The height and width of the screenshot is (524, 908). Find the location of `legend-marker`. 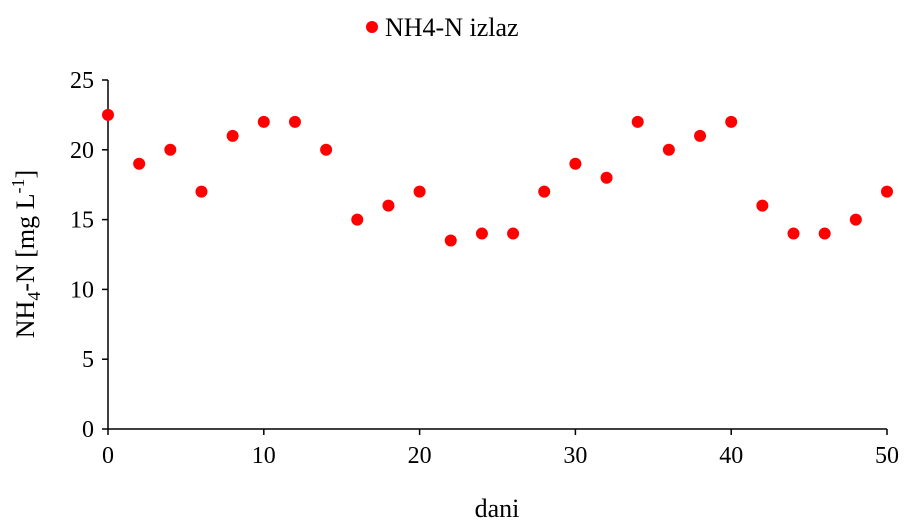

legend-marker is located at coordinates (372, 27).